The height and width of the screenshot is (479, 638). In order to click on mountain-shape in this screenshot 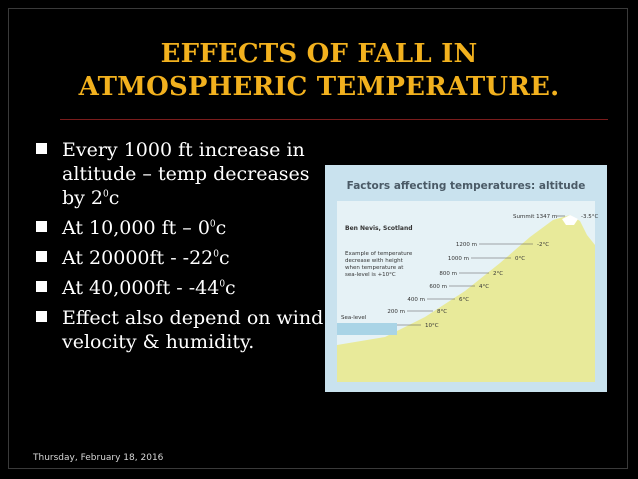, I will do `click(466, 298)`.